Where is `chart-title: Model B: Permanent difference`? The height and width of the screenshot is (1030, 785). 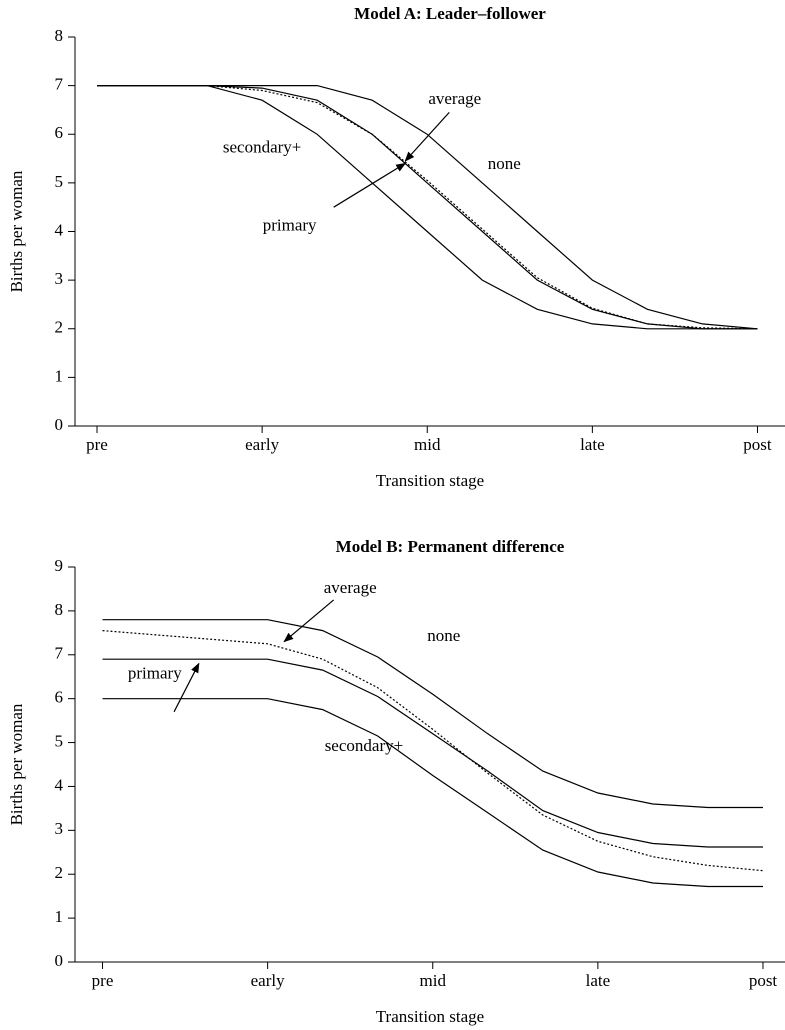
chart-title: Model B: Permanent difference is located at coordinates (450, 546).